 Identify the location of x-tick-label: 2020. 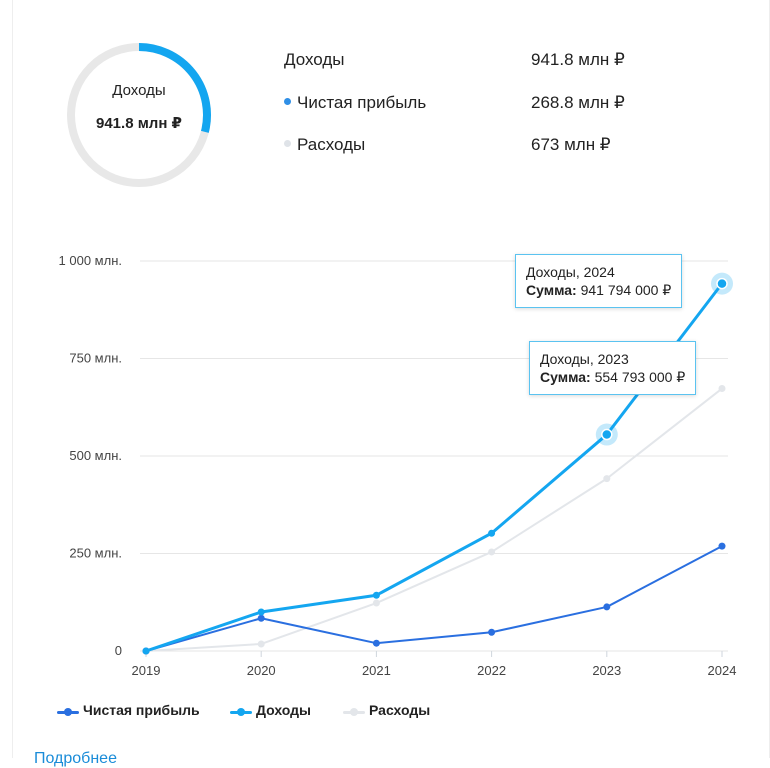
(261, 670).